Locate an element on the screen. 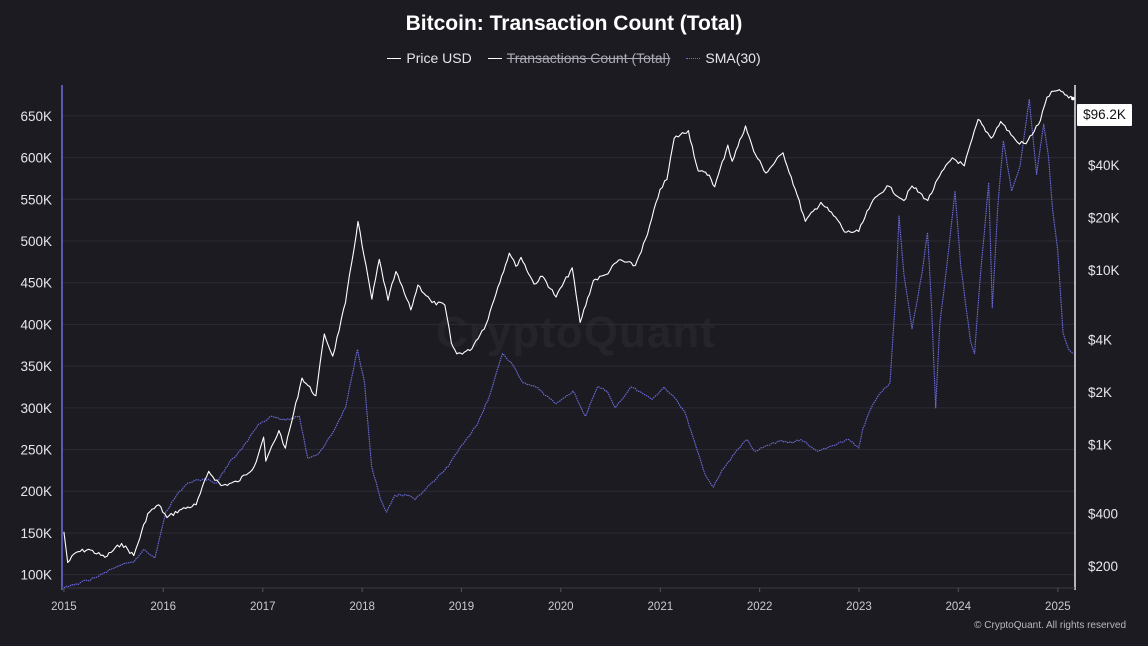 This screenshot has height=646, width=1148. legend-label-sma: SMA(30) is located at coordinates (733, 58).